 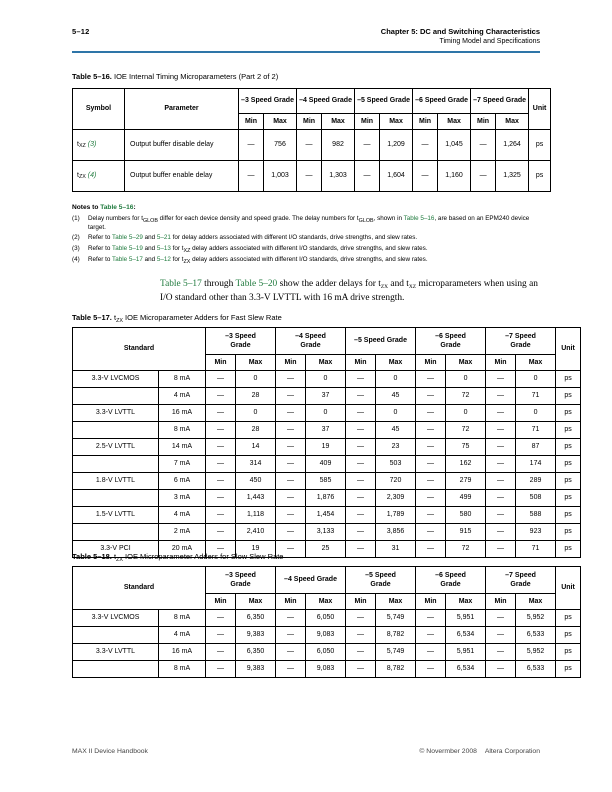 I want to click on cross-reference: 5–13, so click(x=163, y=249).